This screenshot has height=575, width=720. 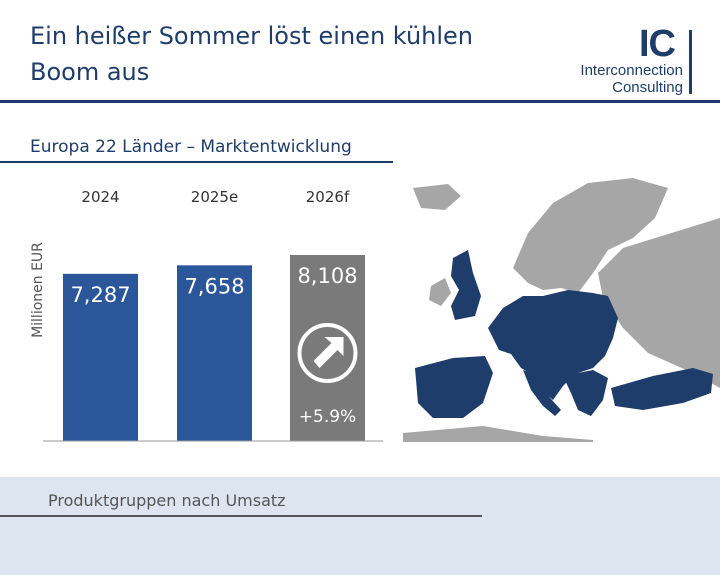 What do you see at coordinates (100, 295) in the screenshot?
I see `value-label-2024: 7,287` at bounding box center [100, 295].